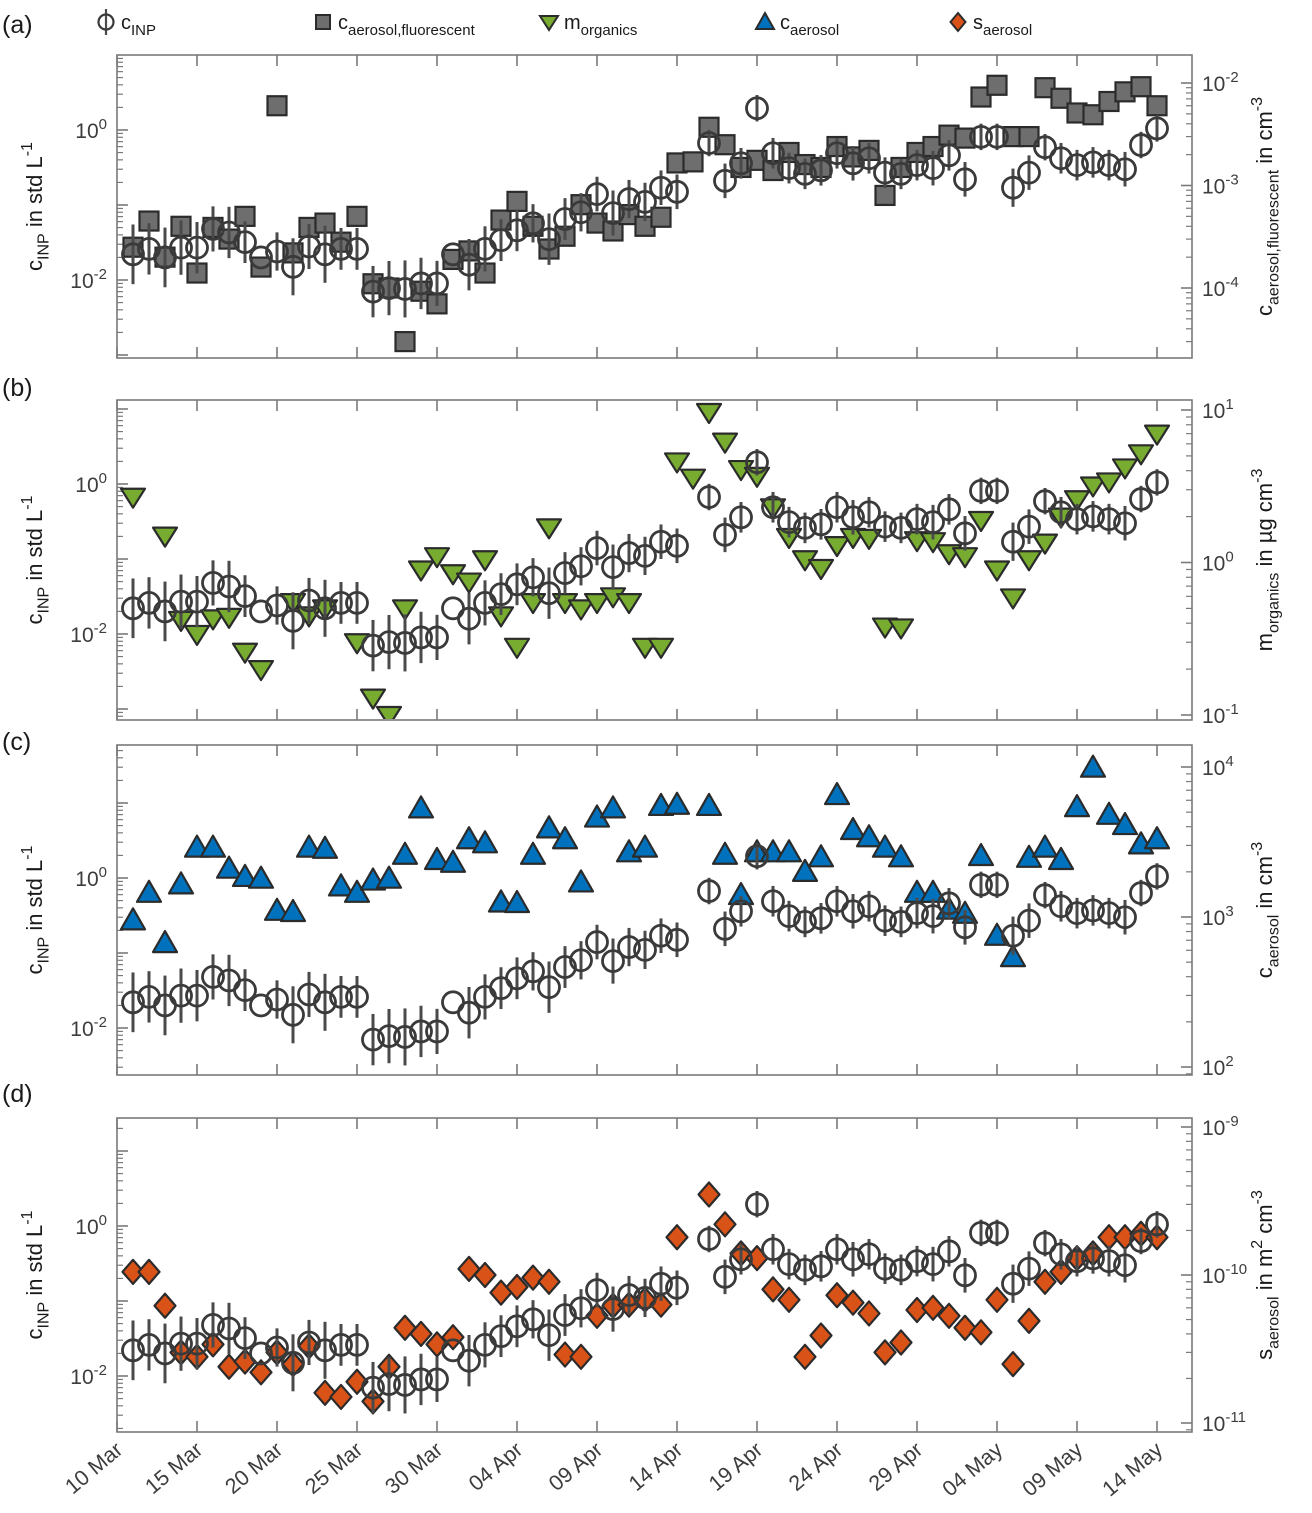  What do you see at coordinates (495, 1466) in the screenshot?
I see `x-tick-label: 04 Apr` at bounding box center [495, 1466].